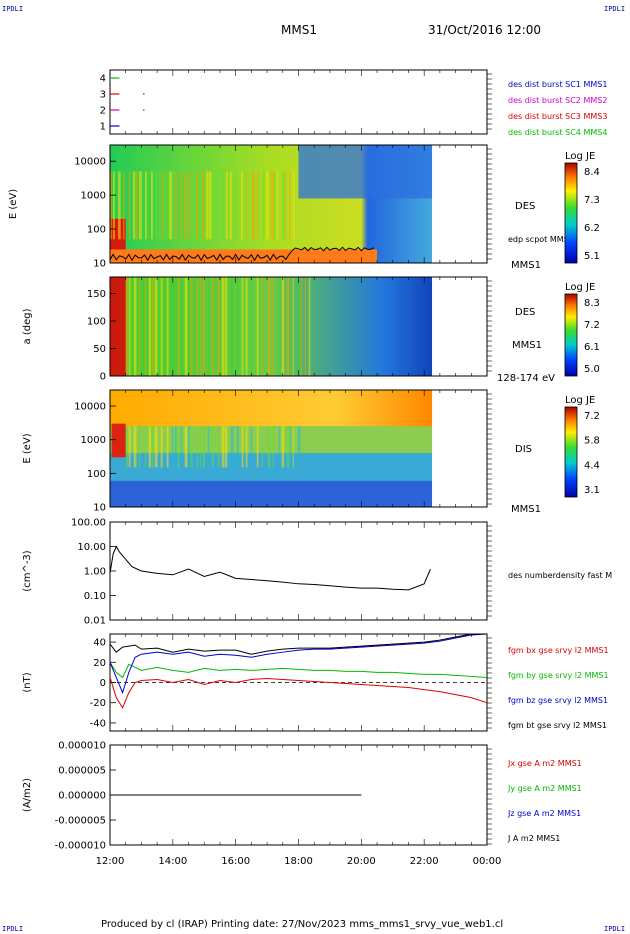 The height and width of the screenshot is (934, 630). What do you see at coordinates (82, 771) in the screenshot?
I see `y-tick-label: 0.000005` at bounding box center [82, 771].